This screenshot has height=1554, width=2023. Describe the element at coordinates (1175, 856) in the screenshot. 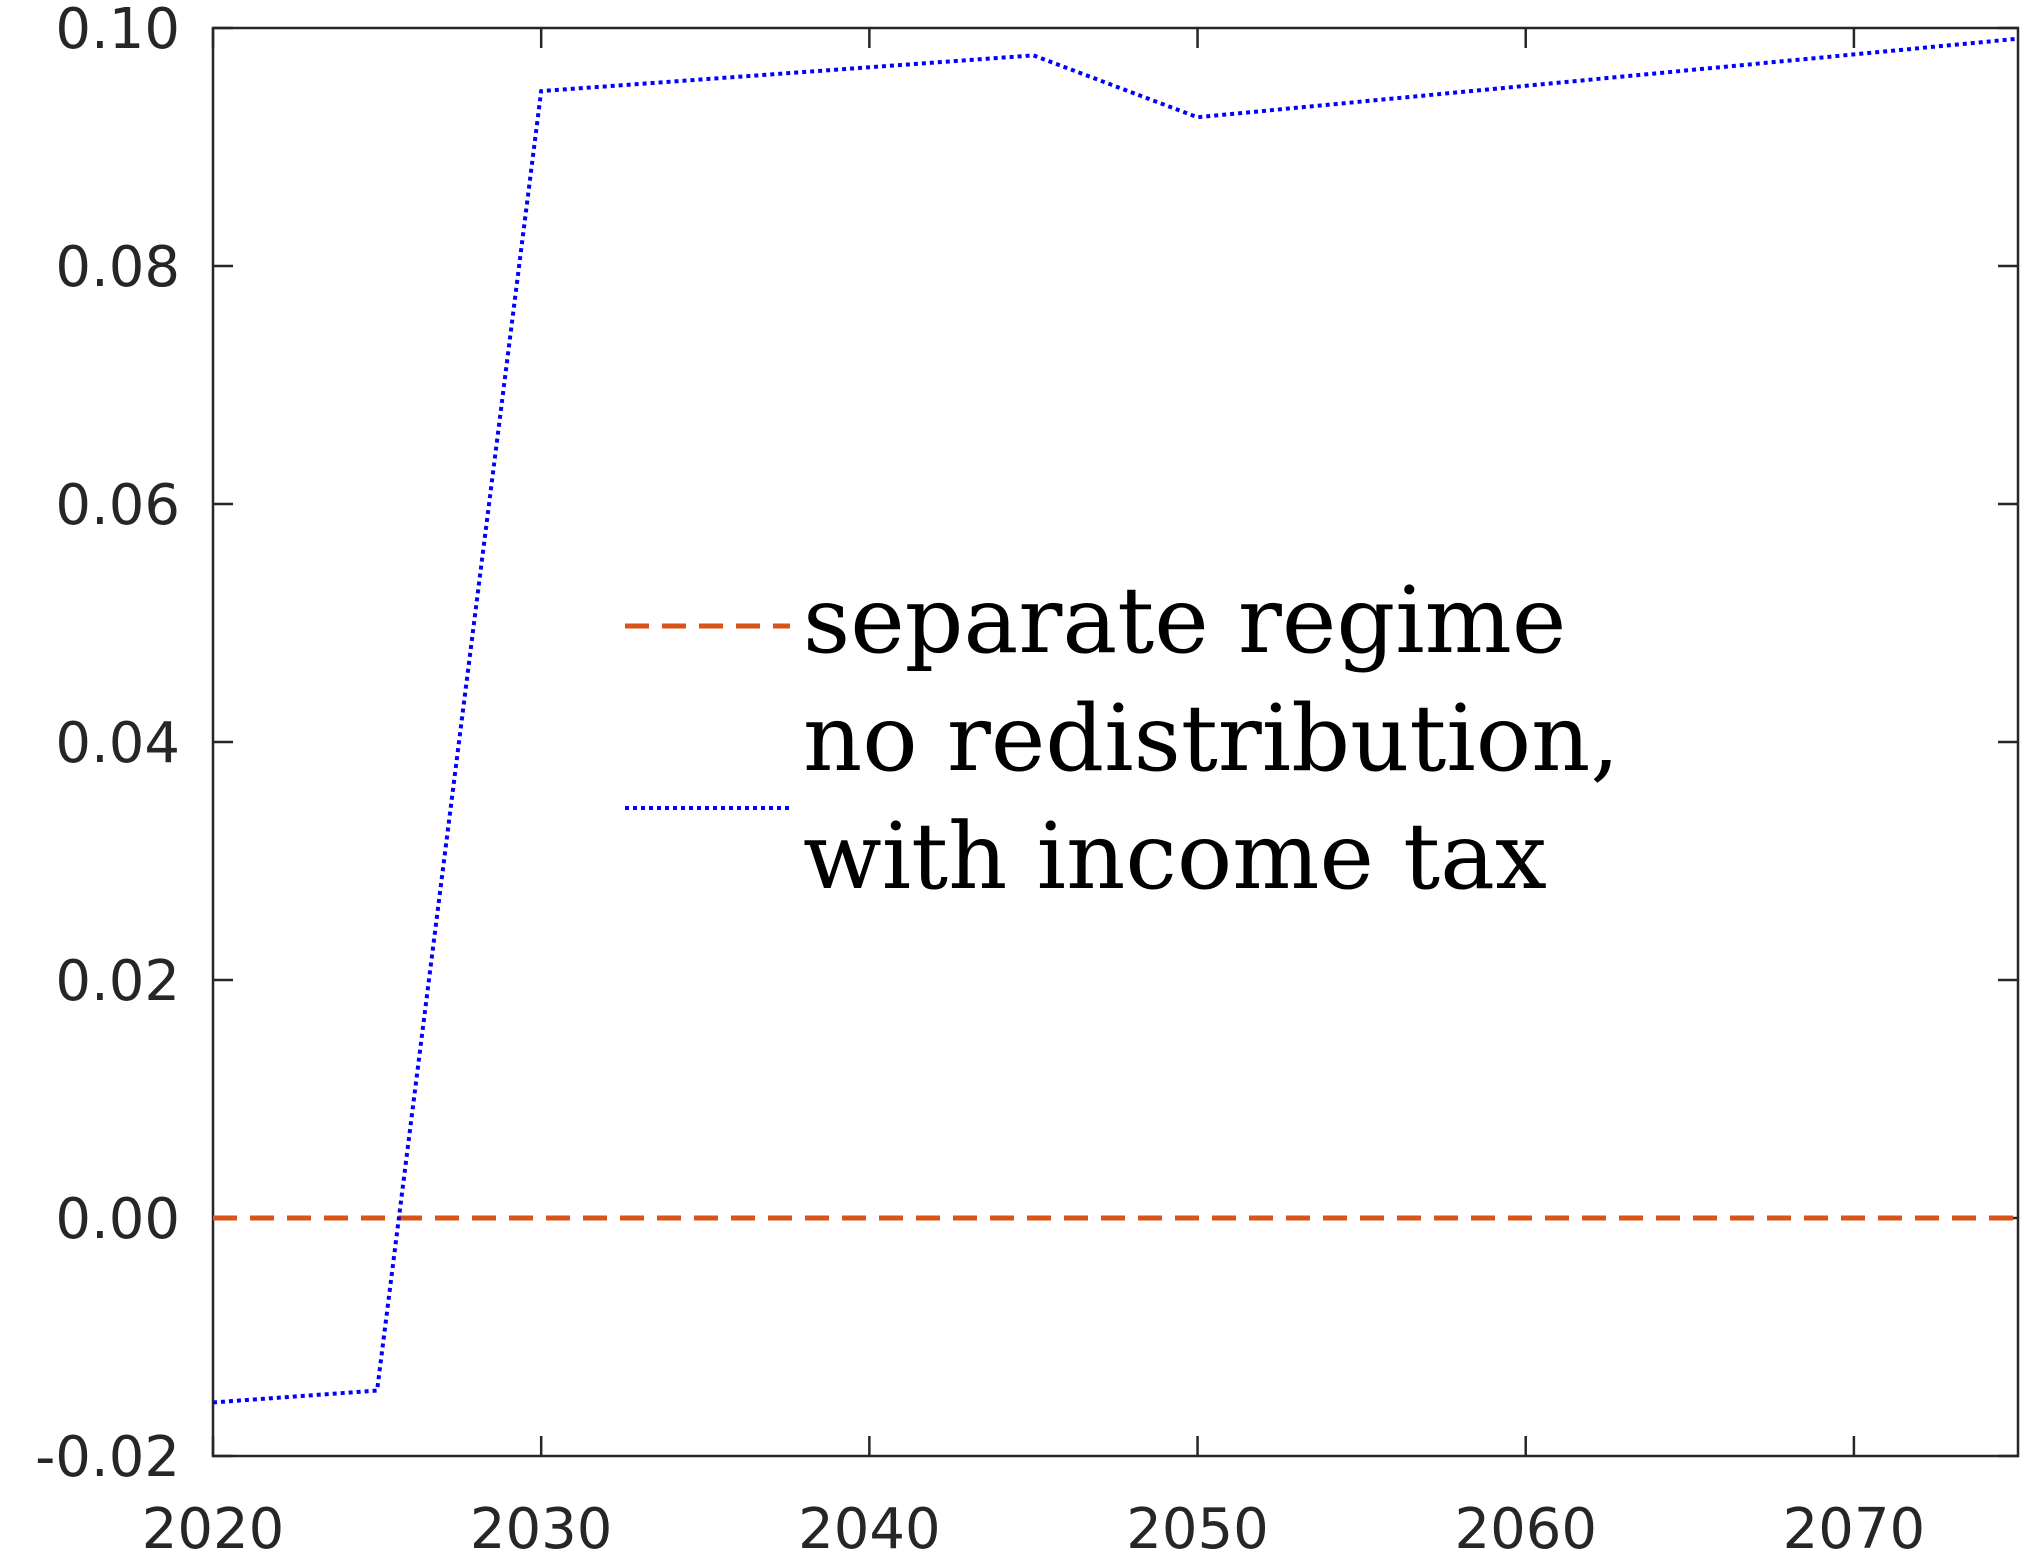

I see `legend-label-2-line-2: with income tax` at that location.